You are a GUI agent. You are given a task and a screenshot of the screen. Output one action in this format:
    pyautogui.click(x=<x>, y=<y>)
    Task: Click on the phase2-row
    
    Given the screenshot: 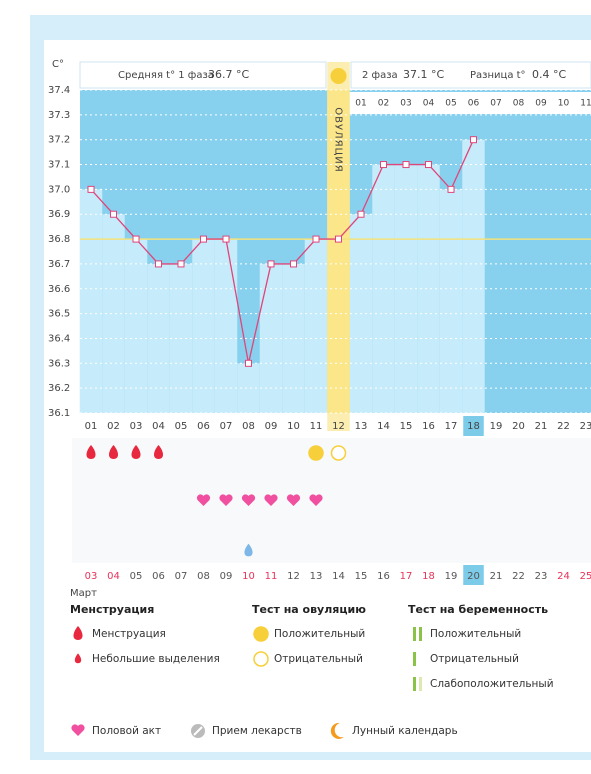 What is the action you would take?
    pyautogui.click(x=470, y=103)
    